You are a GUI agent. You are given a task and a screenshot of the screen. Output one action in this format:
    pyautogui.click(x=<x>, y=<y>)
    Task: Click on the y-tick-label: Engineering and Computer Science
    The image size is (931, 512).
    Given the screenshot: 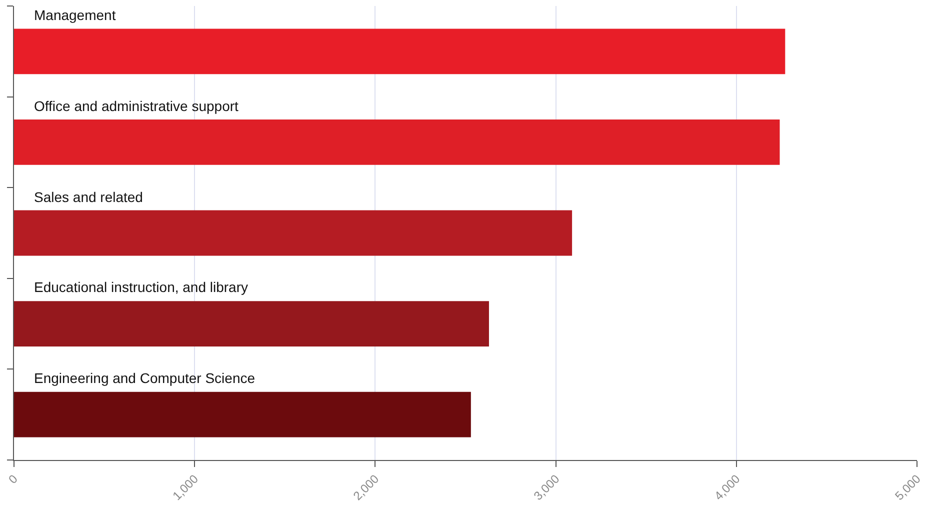 What is the action you would take?
    pyautogui.click(x=145, y=378)
    